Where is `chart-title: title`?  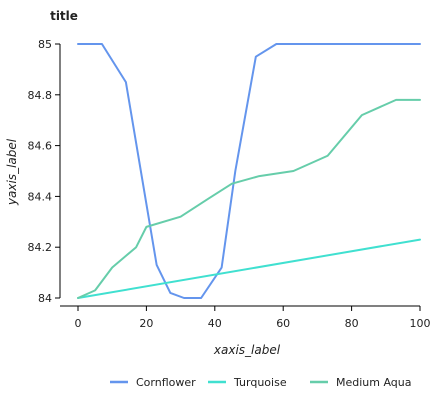 chart-title: title is located at coordinates (64, 16).